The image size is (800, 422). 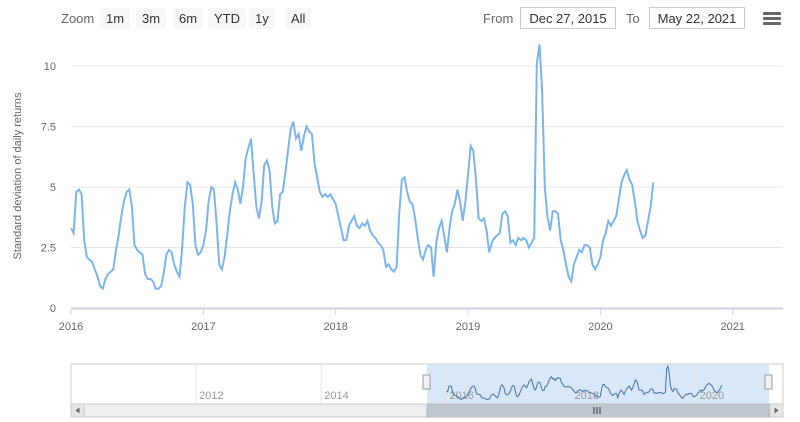 I want to click on to-date-input: May 22, 2021, so click(x=697, y=18).